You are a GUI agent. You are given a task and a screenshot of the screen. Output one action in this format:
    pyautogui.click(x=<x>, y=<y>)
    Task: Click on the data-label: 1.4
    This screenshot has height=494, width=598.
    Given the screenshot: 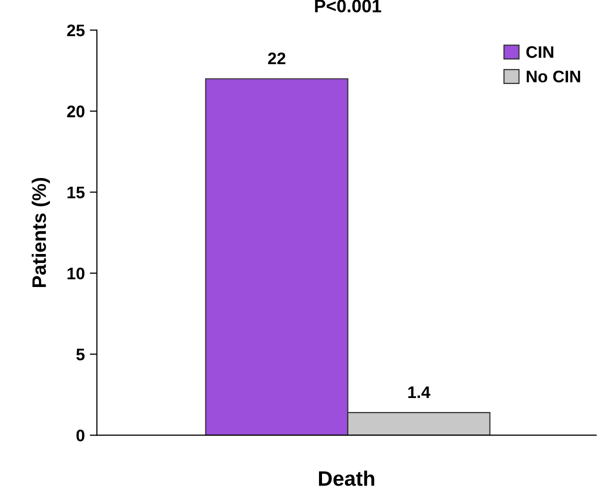 What is the action you would take?
    pyautogui.click(x=419, y=392)
    